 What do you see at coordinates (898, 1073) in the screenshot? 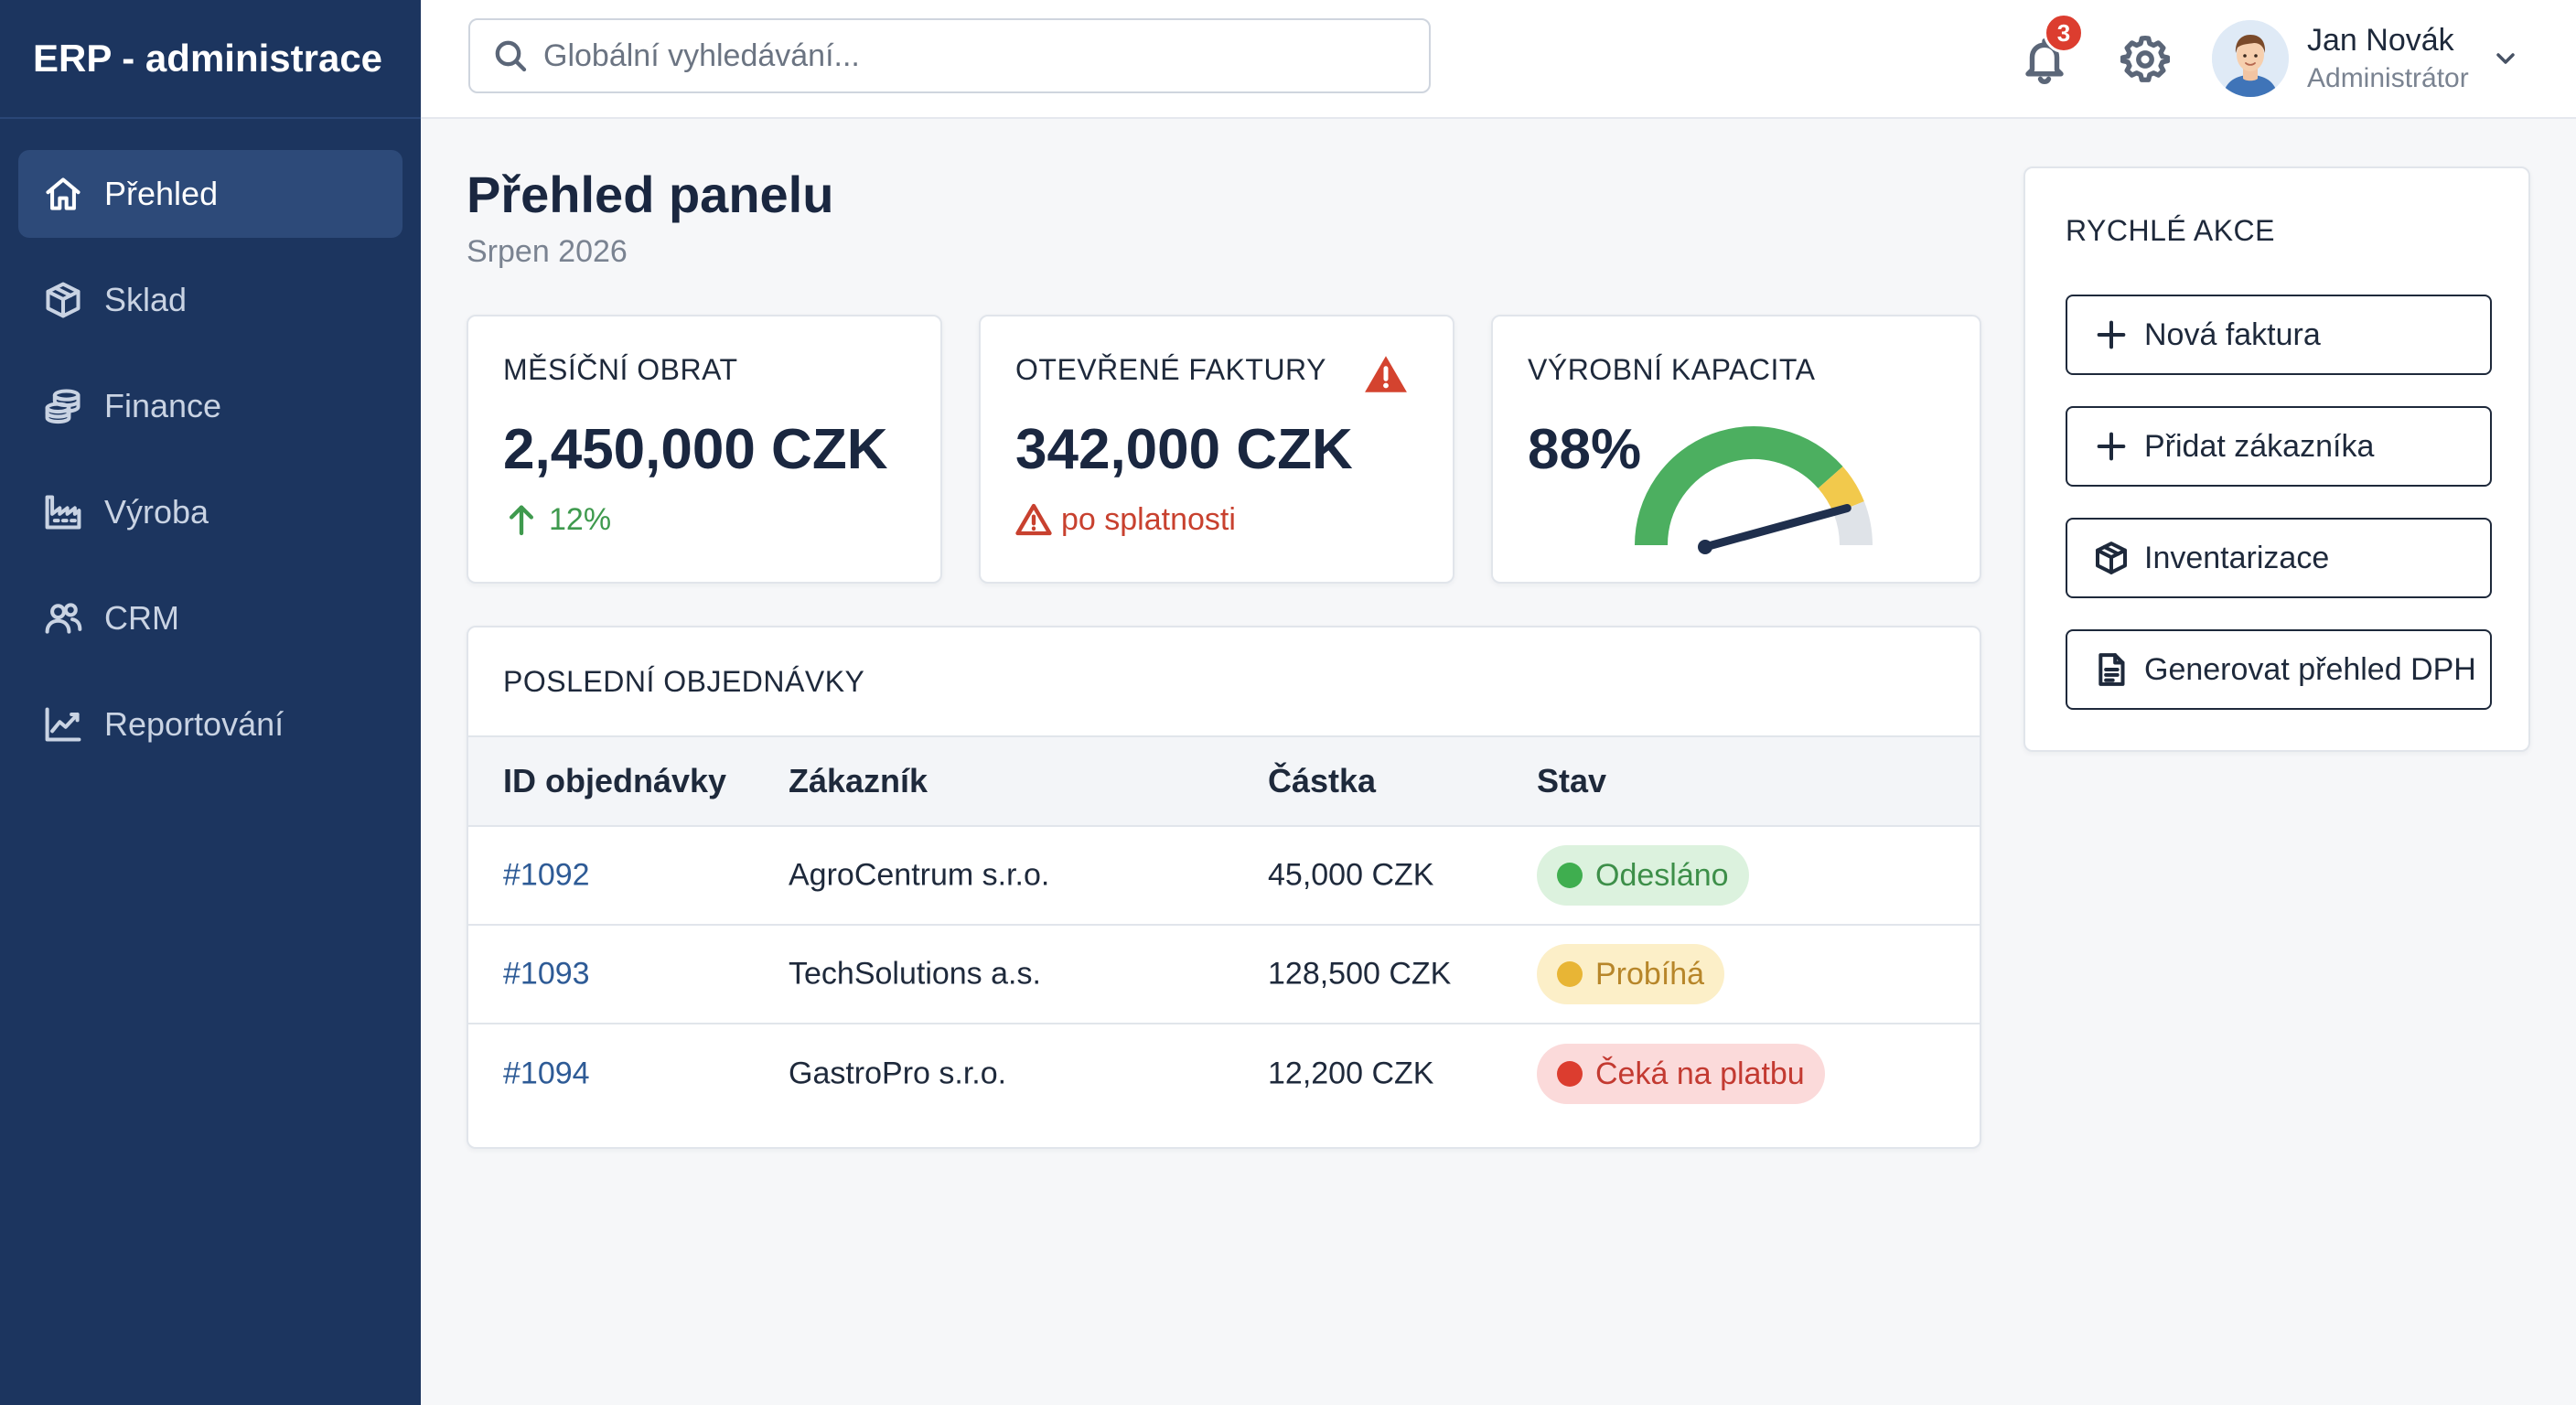
I see `order-customer: GastroPro s.r.o.` at bounding box center [898, 1073].